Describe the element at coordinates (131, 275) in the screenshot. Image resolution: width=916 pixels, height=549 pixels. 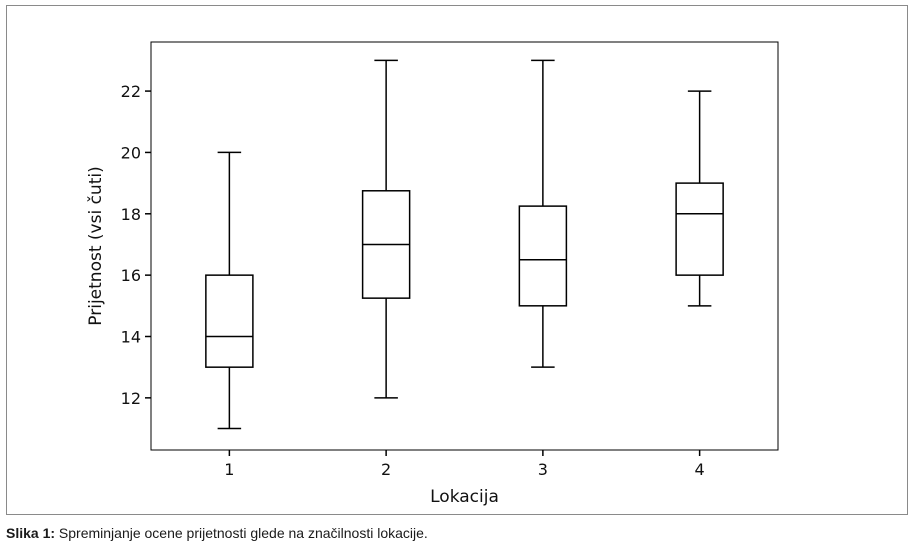
I see `y-tick-label: 16` at that location.